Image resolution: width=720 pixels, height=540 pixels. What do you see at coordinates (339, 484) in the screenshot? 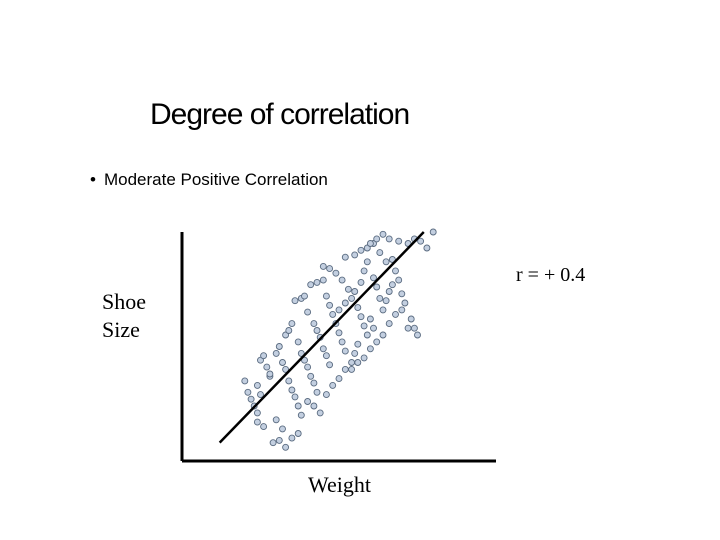
I see `x-axis-label: Weight` at bounding box center [339, 484].